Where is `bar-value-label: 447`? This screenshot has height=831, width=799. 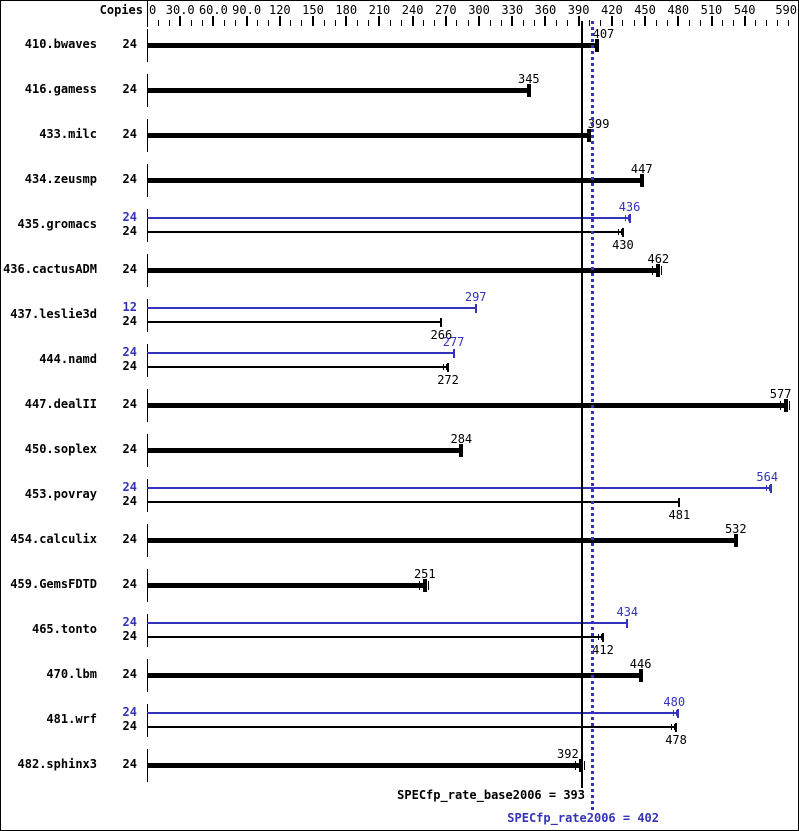
bar-value-label: 447 is located at coordinates (641, 169).